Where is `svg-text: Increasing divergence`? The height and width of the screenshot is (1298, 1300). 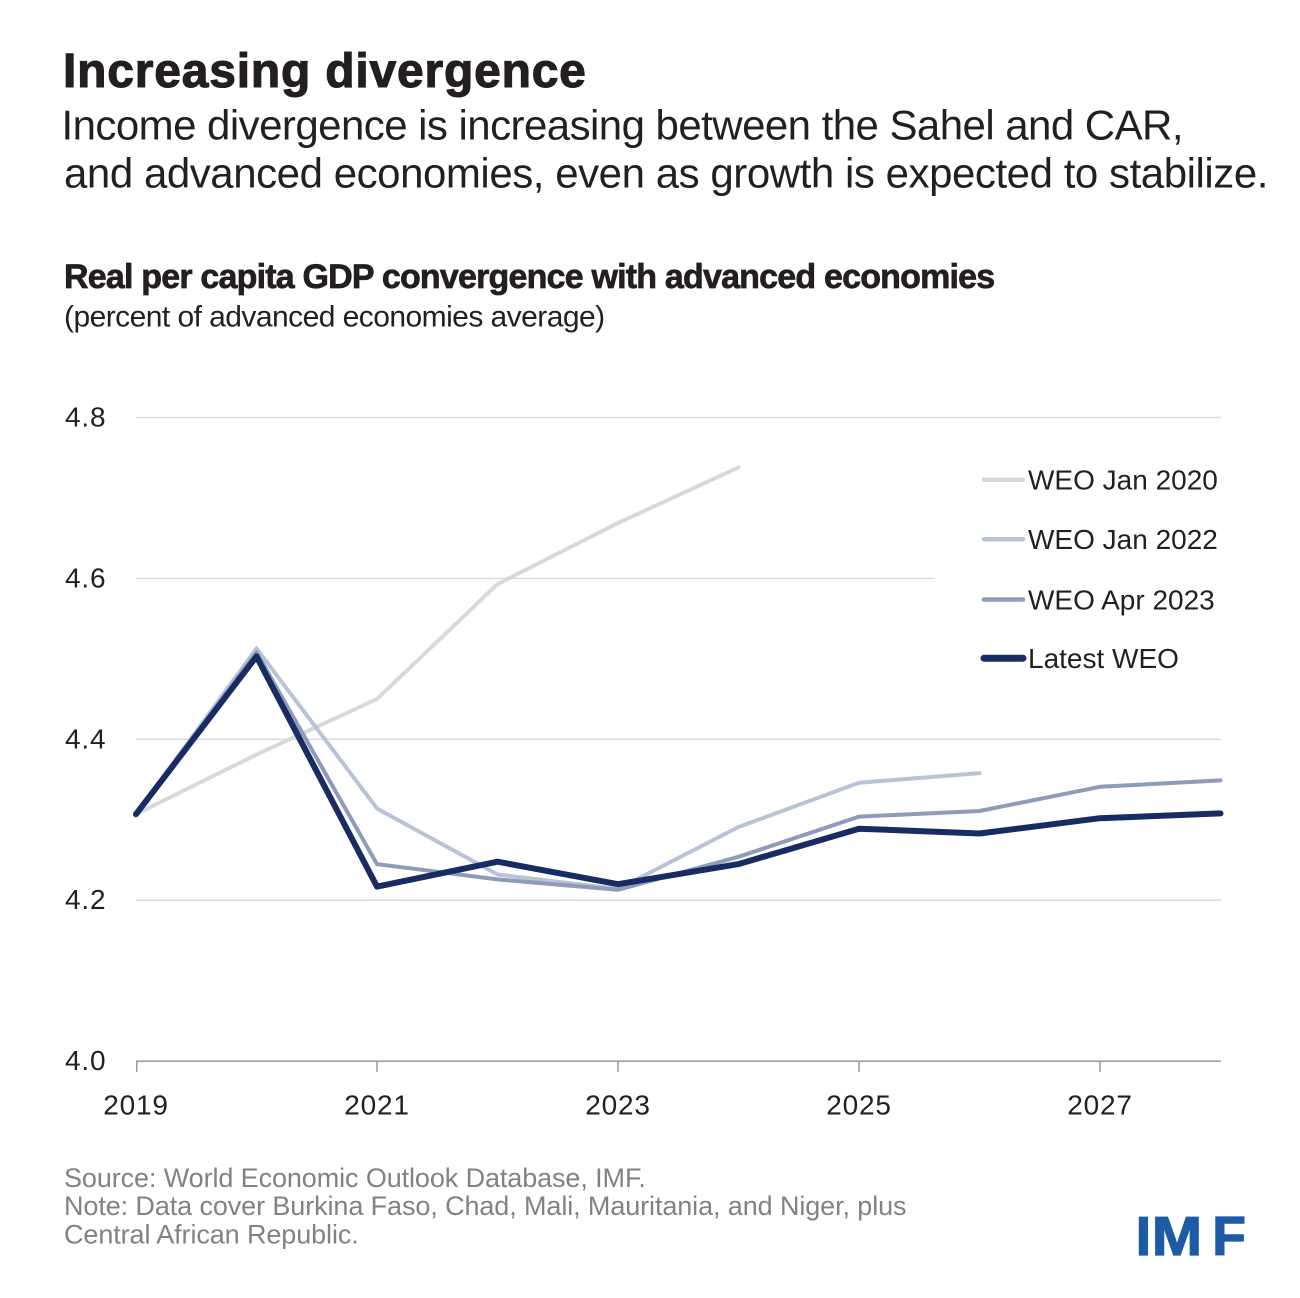 svg-text: Increasing divergence is located at coordinates (325, 71).